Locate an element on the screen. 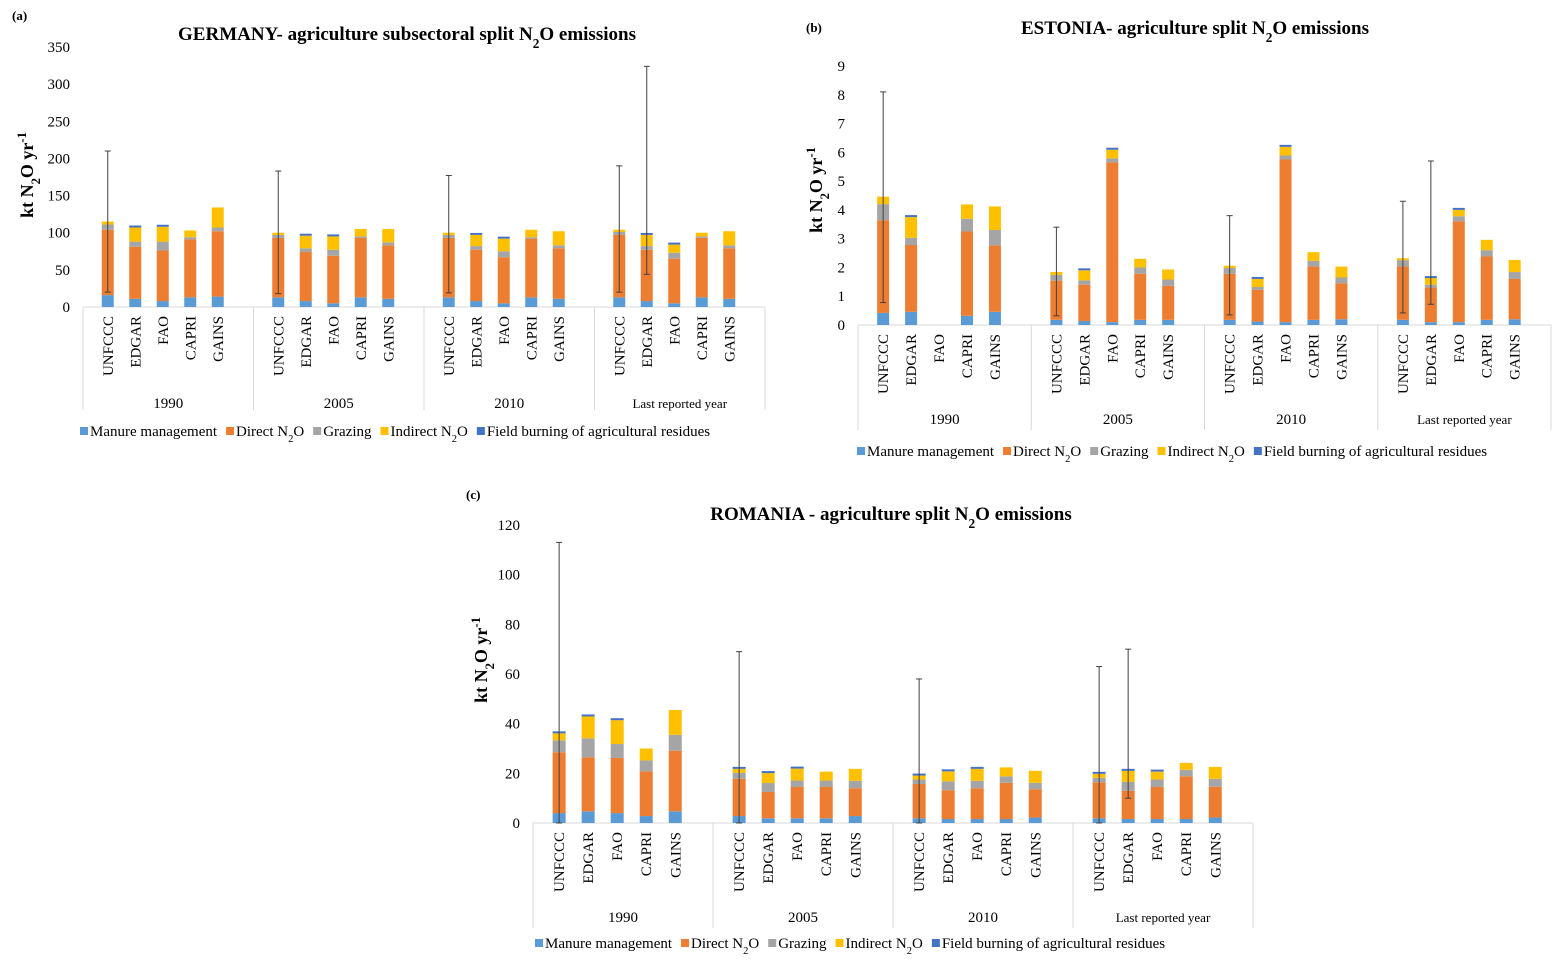 Image resolution: width=1565 pixels, height=963 pixels. y-tick-label: 0 is located at coordinates (517, 824).